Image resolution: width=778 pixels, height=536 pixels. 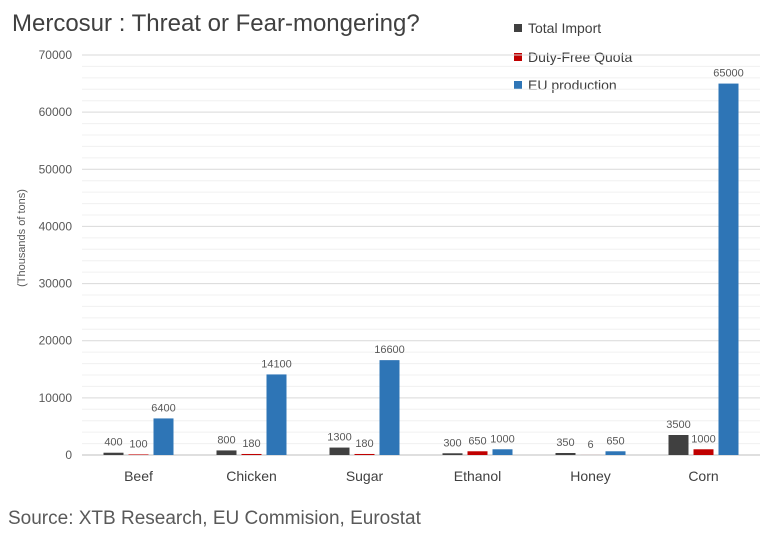 What do you see at coordinates (678, 425) in the screenshot?
I see `data-label: 3500` at bounding box center [678, 425].